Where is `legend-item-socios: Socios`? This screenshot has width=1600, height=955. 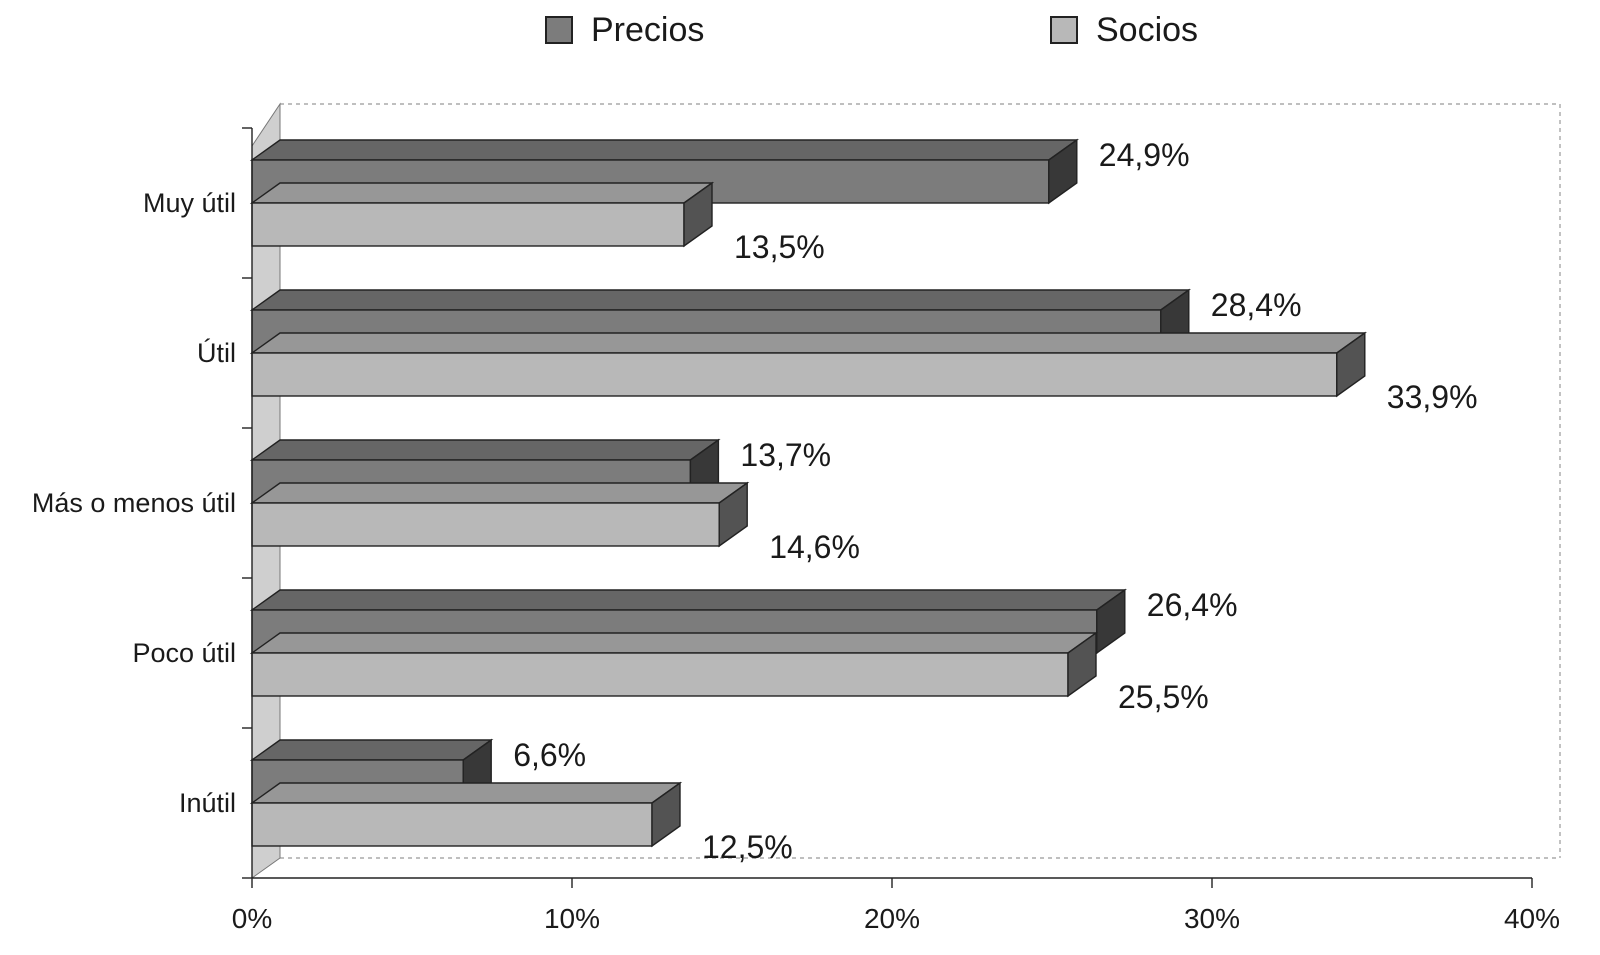
legend-item-socios: Socios is located at coordinates (1124, 30).